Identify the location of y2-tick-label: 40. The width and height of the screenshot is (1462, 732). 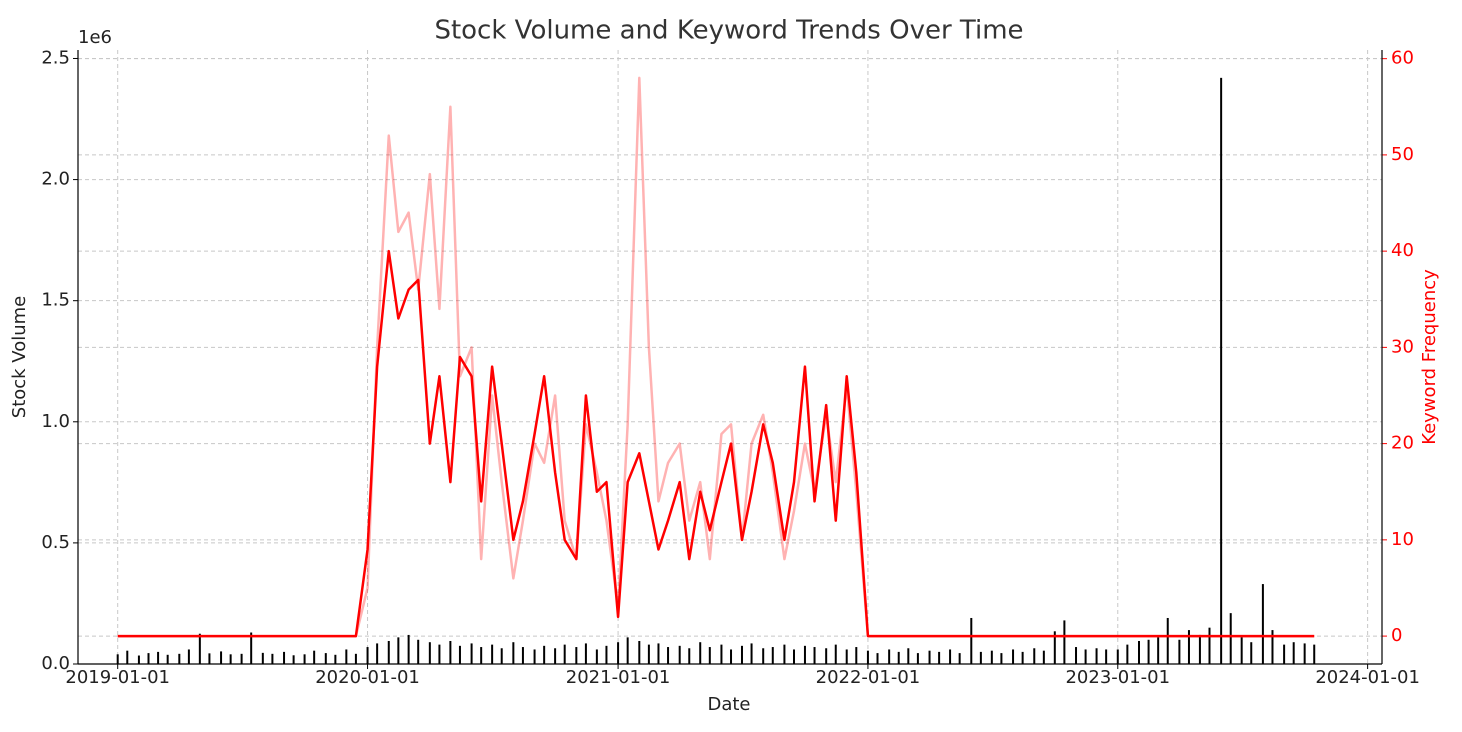
(1402, 250).